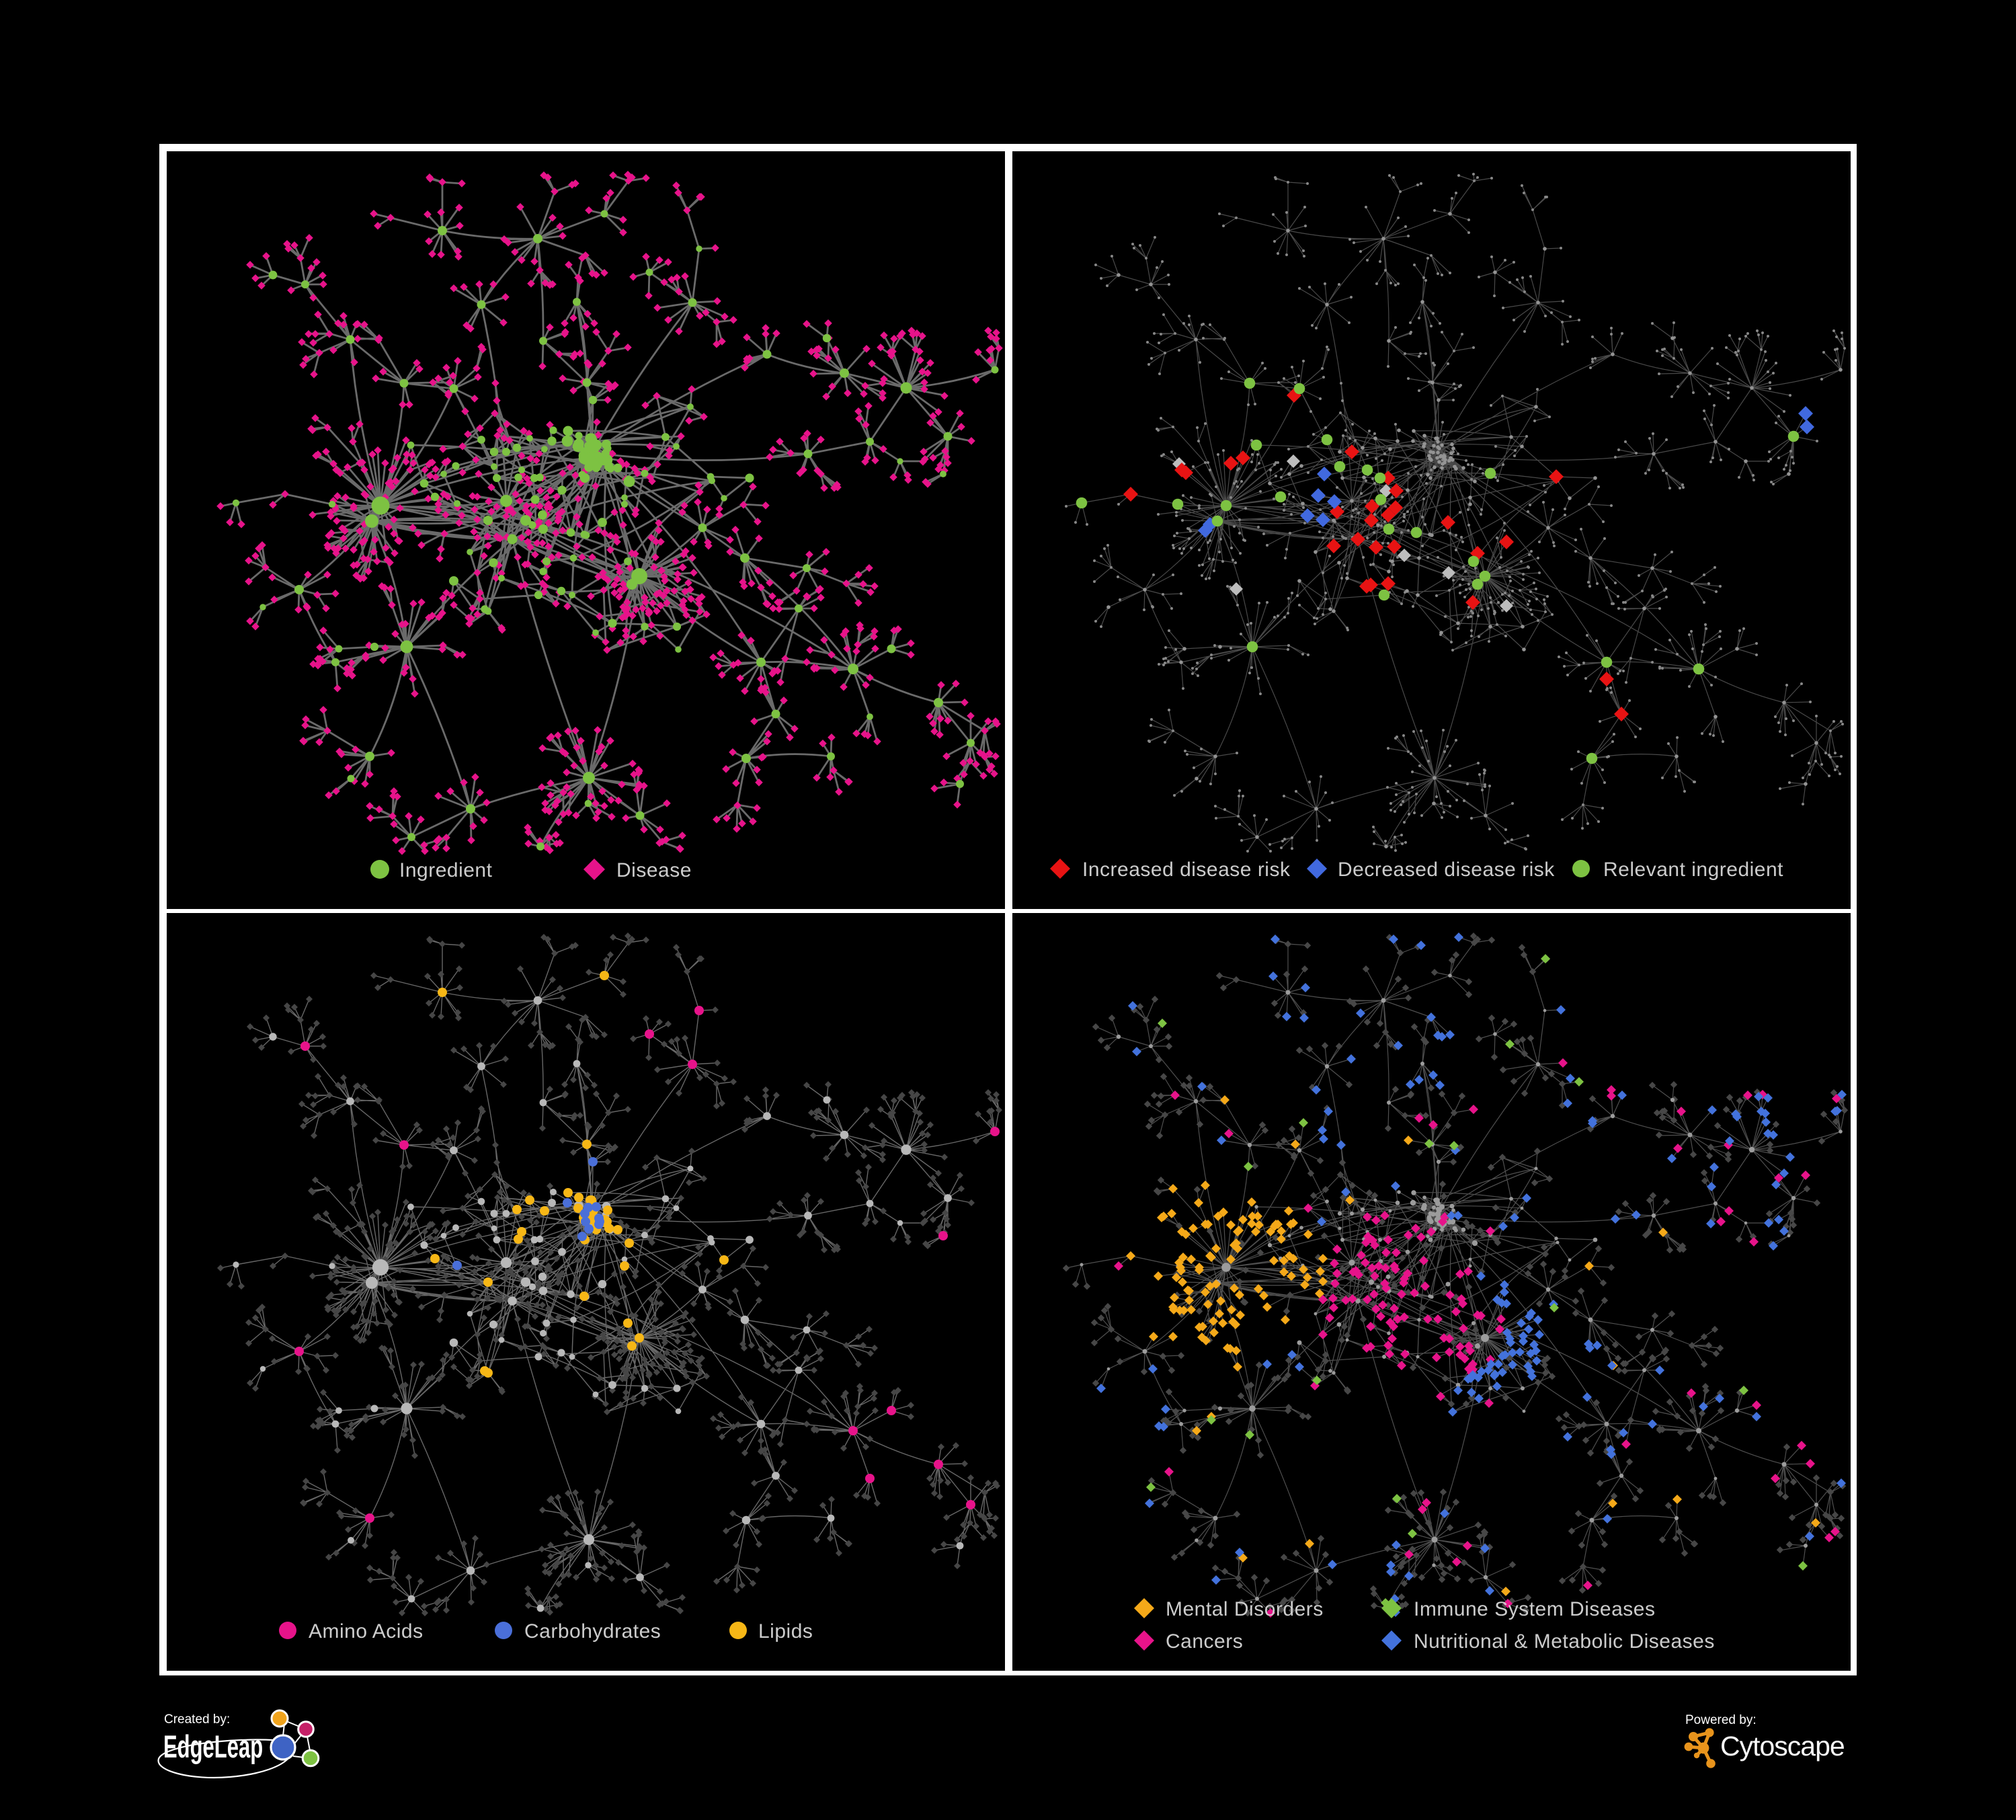  I want to click on svg-text: Carbohydrates, so click(592, 1631).